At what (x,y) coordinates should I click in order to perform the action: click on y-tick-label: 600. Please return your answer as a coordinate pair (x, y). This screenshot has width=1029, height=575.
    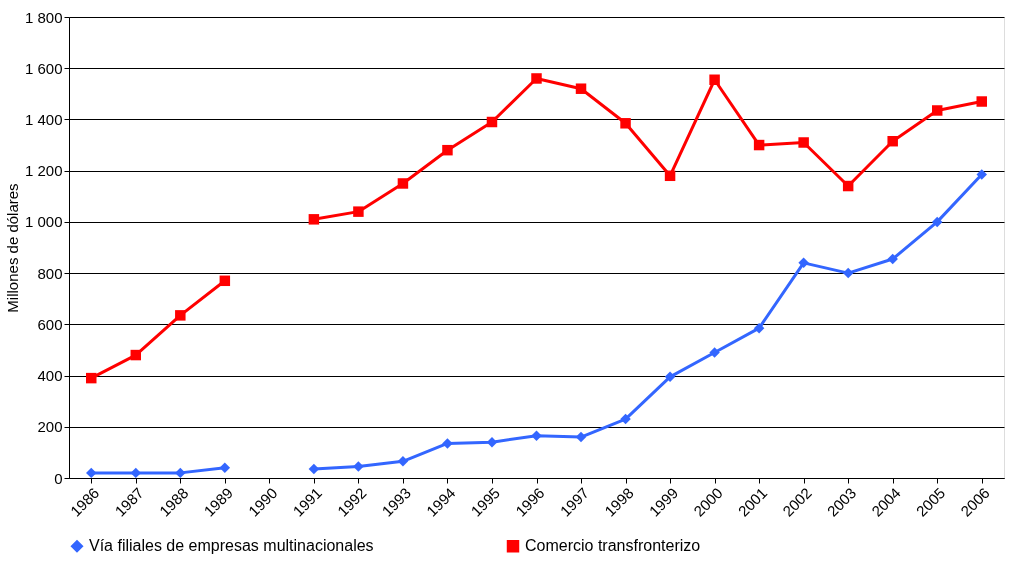
    Looking at the image, I should click on (50, 324).